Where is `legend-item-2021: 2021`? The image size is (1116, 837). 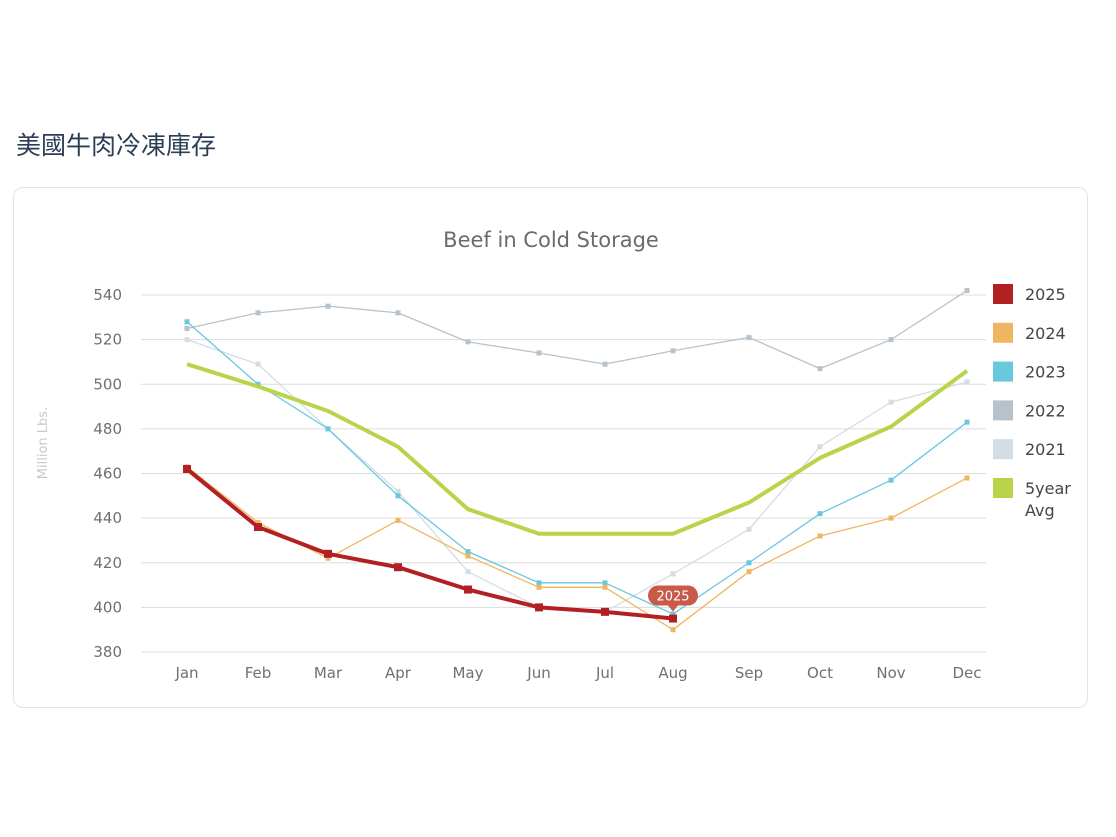
legend-item-2021: 2021 is located at coordinates (1029, 449).